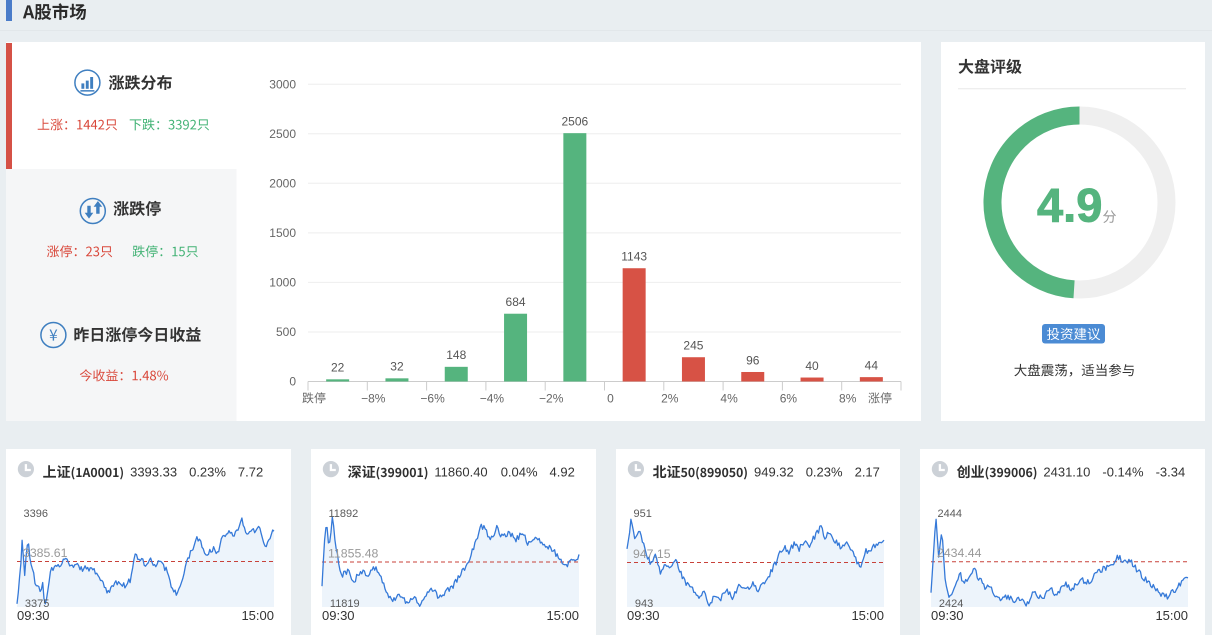 The height and width of the screenshot is (635, 1212). What do you see at coordinates (774, 472) in the screenshot?
I see `svg-text: 949.32` at bounding box center [774, 472].